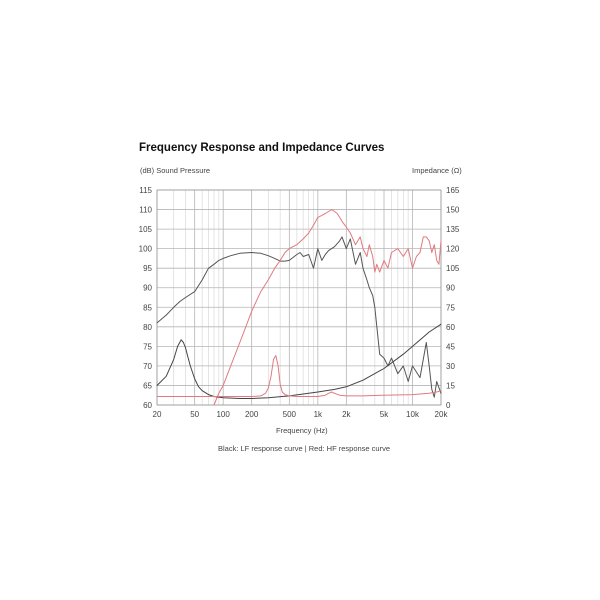  Describe the element at coordinates (450, 307) in the screenshot. I see `y-right-tick-label: 75` at that location.